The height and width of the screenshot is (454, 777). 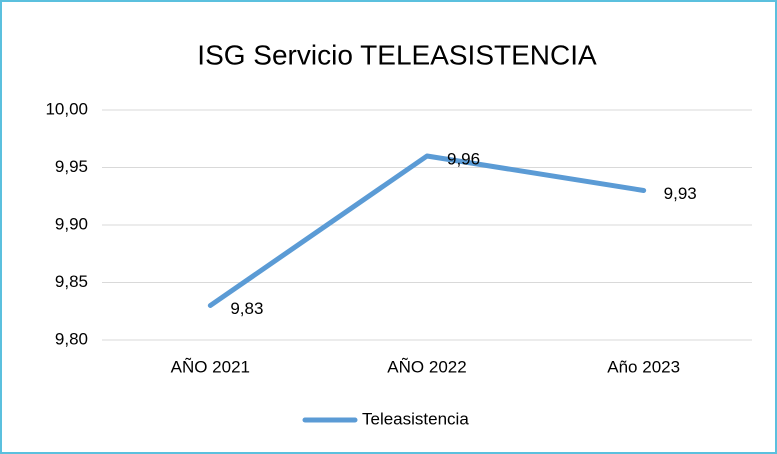 What do you see at coordinates (71, 338) in the screenshot?
I see `y-tick-label: 9,80` at bounding box center [71, 338].